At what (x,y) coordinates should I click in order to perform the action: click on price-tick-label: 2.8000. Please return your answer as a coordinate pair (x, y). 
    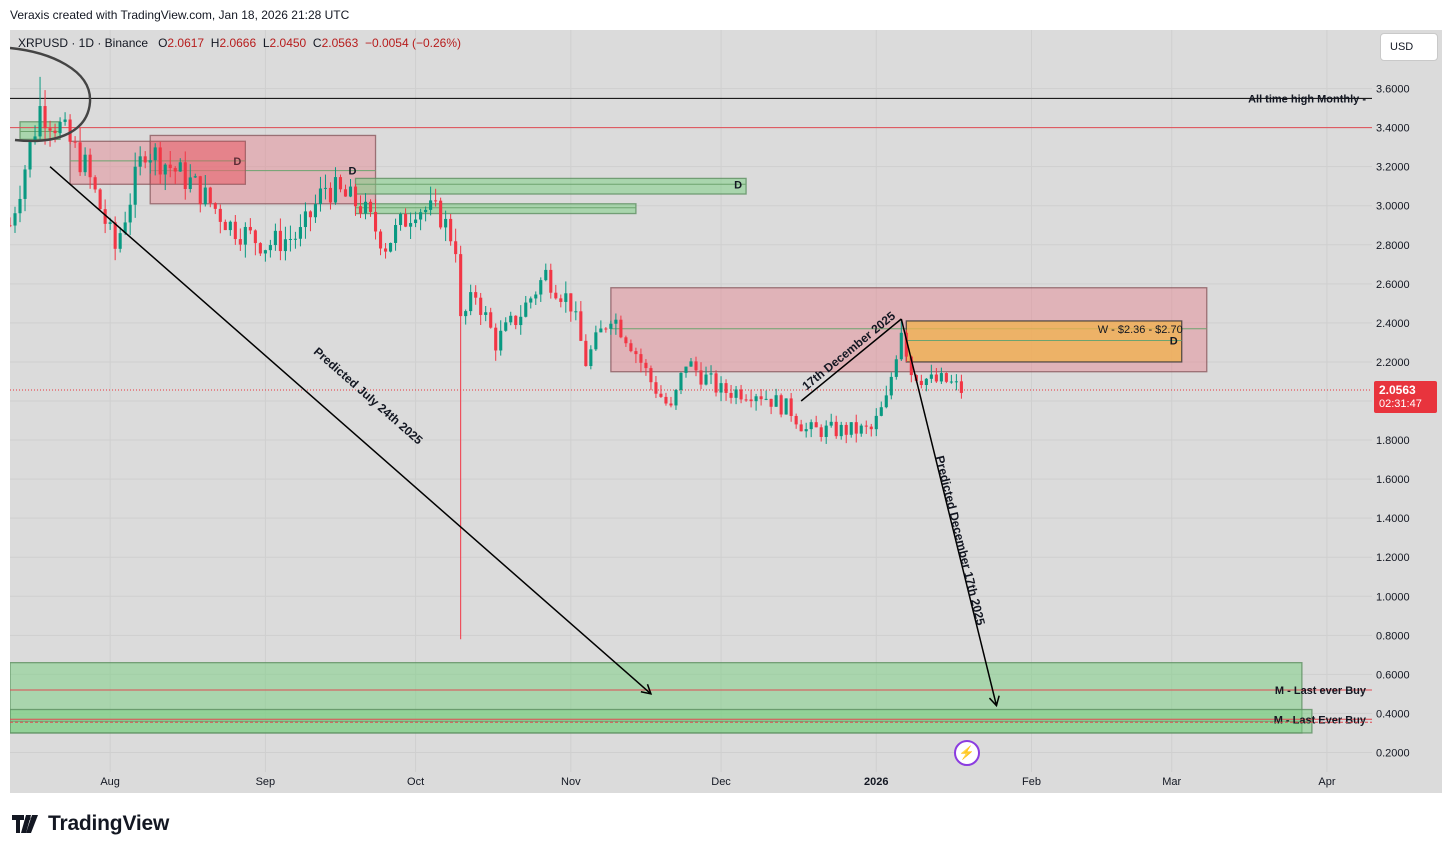
    Looking at the image, I should click on (1393, 246).